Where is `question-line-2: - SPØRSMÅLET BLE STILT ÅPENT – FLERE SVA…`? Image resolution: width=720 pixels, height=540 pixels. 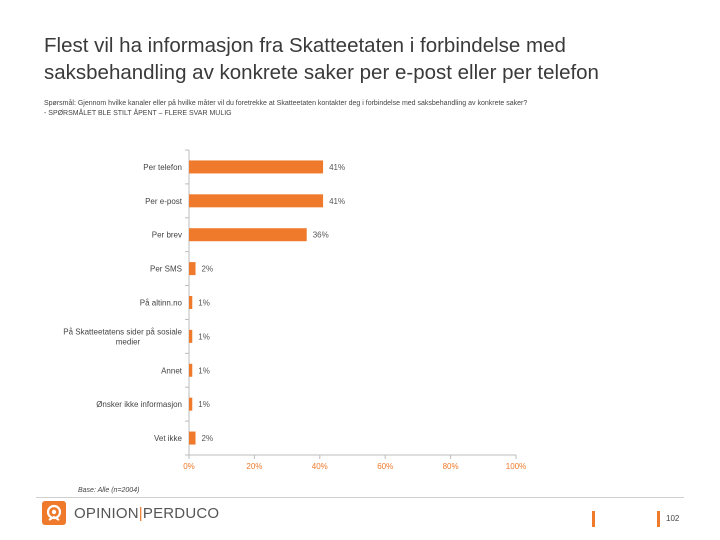
question-line-2: - SPØRSMÅLET BLE STILT ÅPENT – FLERE SVA… is located at coordinates (138, 113).